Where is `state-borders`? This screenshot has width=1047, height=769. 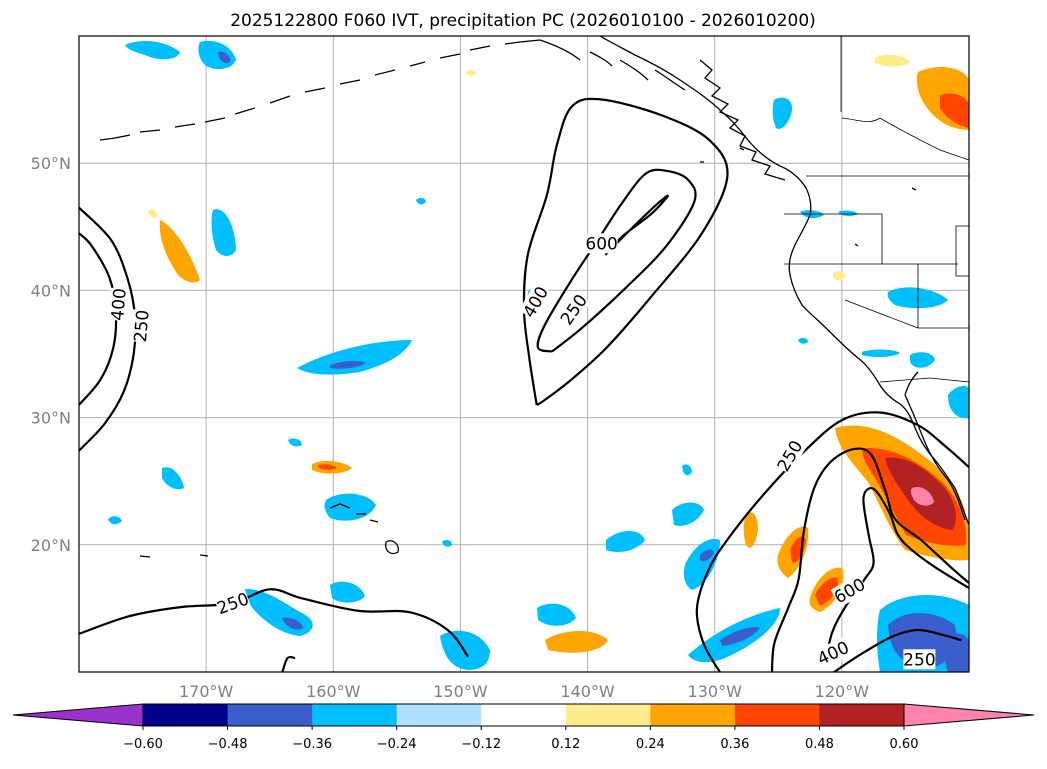
state-borders is located at coordinates (876, 250).